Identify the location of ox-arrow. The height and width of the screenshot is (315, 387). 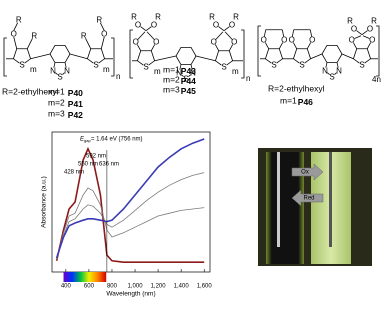
(307, 172).